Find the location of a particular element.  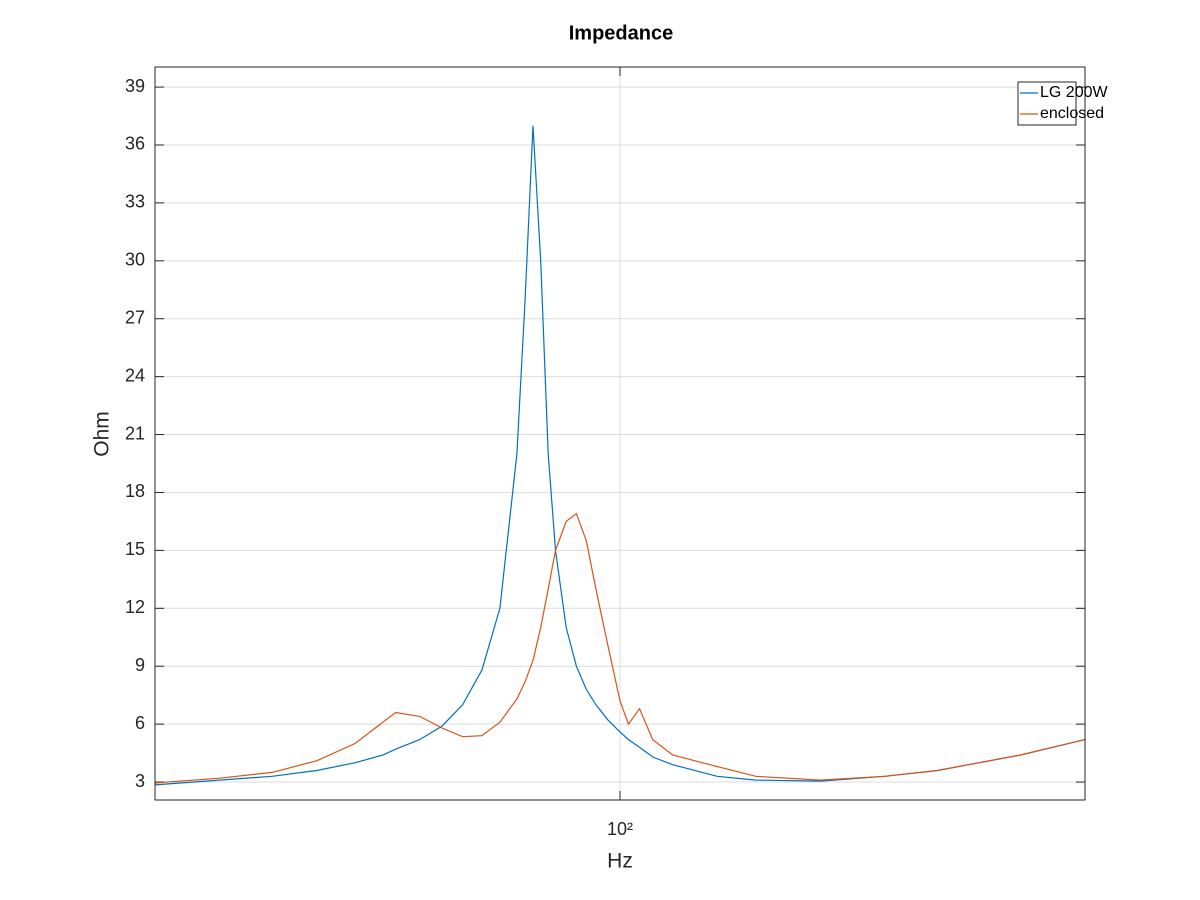

y-tick-label: 24 is located at coordinates (135, 375).